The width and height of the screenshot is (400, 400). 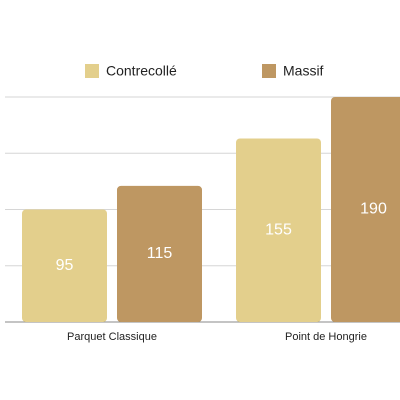 I want to click on x-tick-label: Parquet Classique, so click(x=112, y=337).